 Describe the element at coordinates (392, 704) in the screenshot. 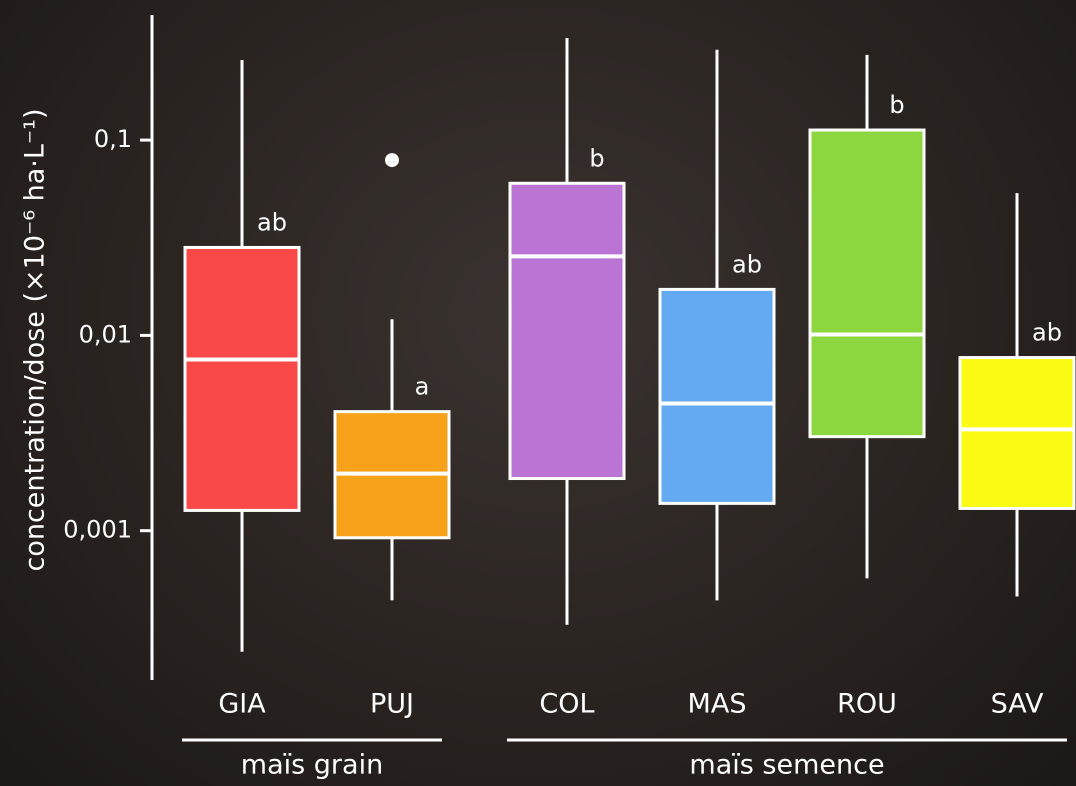

I see `x-tick-label: PUJ` at that location.